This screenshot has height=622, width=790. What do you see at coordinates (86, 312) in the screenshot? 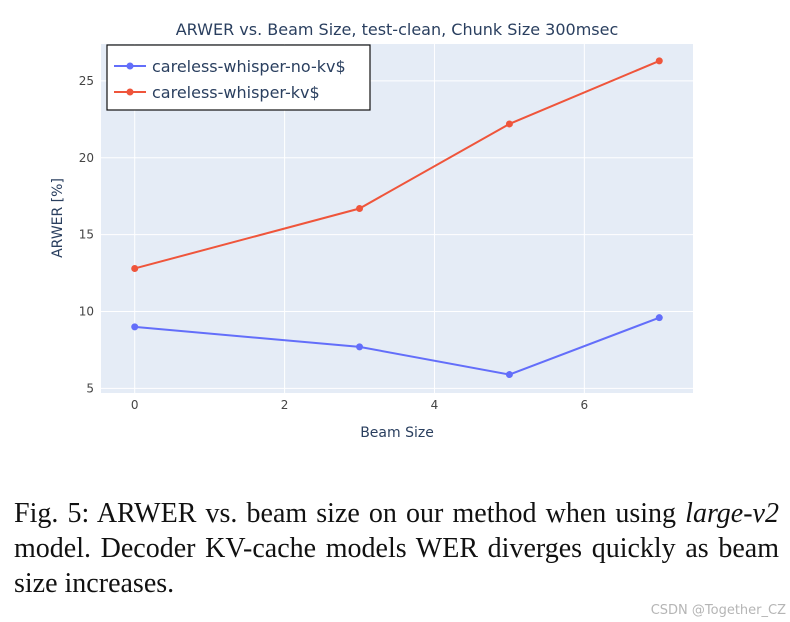
I see `y-tick-label: 10` at bounding box center [86, 312].